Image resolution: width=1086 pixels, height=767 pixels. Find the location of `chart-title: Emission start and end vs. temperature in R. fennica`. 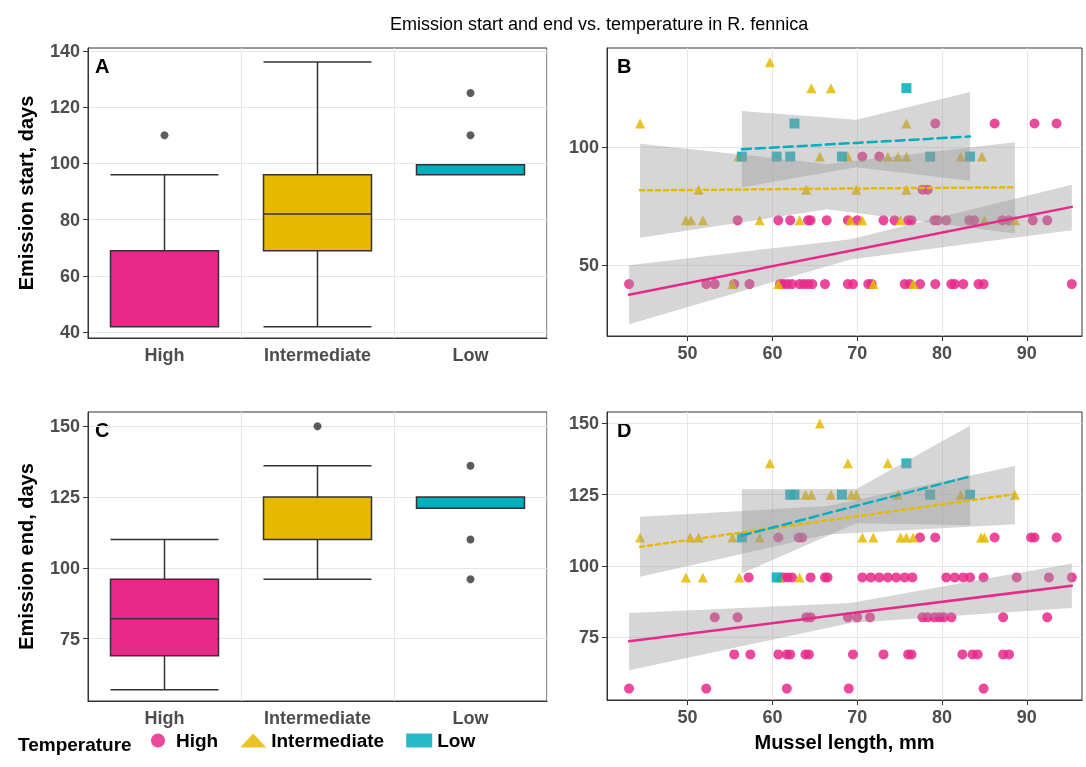

chart-title: Emission start and end vs. temperature in R. fennica is located at coordinates (600, 24).